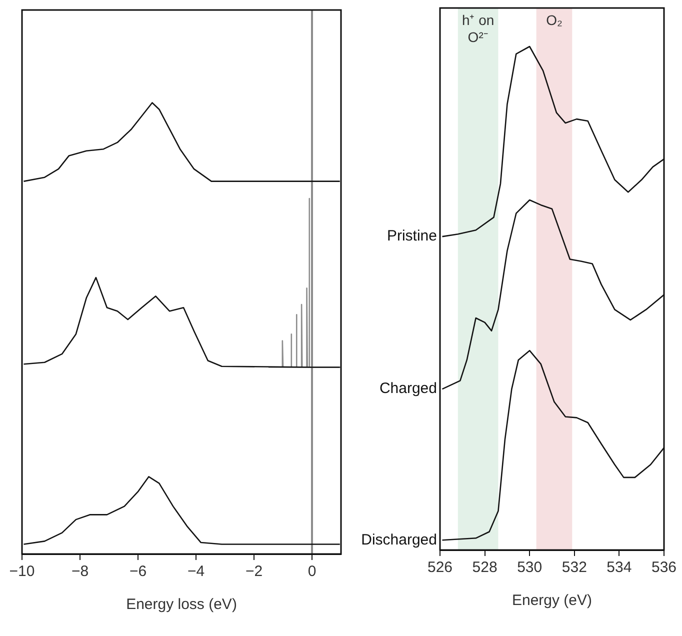  I want to click on series-label: Pristine, so click(411, 236).